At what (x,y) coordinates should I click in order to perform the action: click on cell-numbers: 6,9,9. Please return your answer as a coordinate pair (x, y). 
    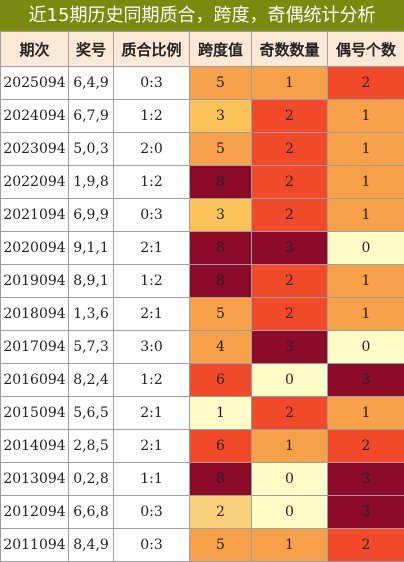
    Looking at the image, I should click on (91, 215).